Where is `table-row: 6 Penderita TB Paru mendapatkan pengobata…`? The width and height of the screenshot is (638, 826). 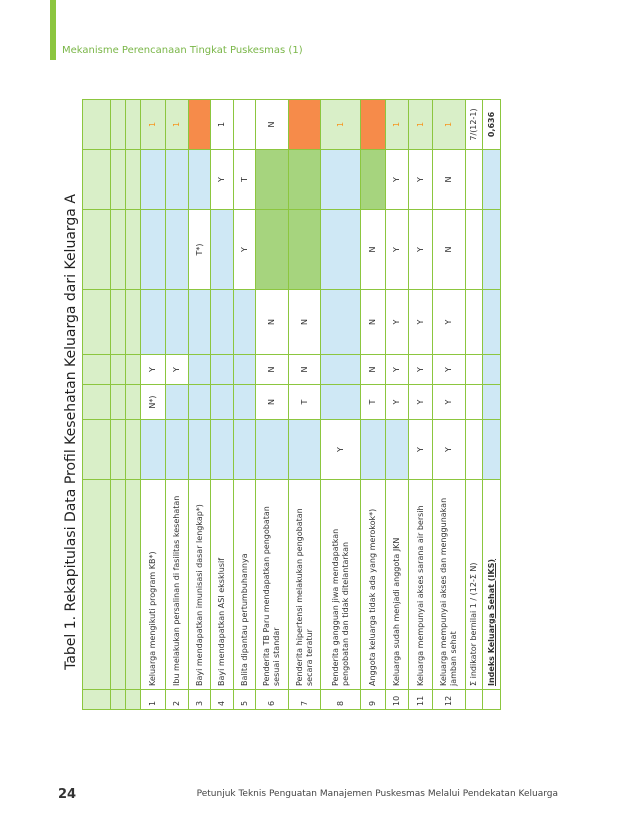
table-row: 6 Penderita TB Paru mendapatkan pengobata… is located at coordinates (272, 404).